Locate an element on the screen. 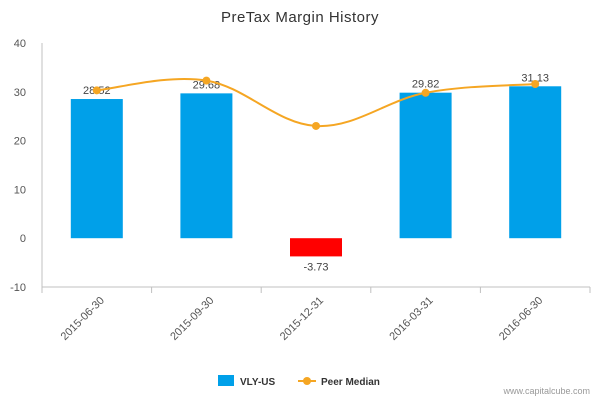 This screenshot has height=400, width=600. legend-label-vly-us: VLY-US is located at coordinates (258, 382).